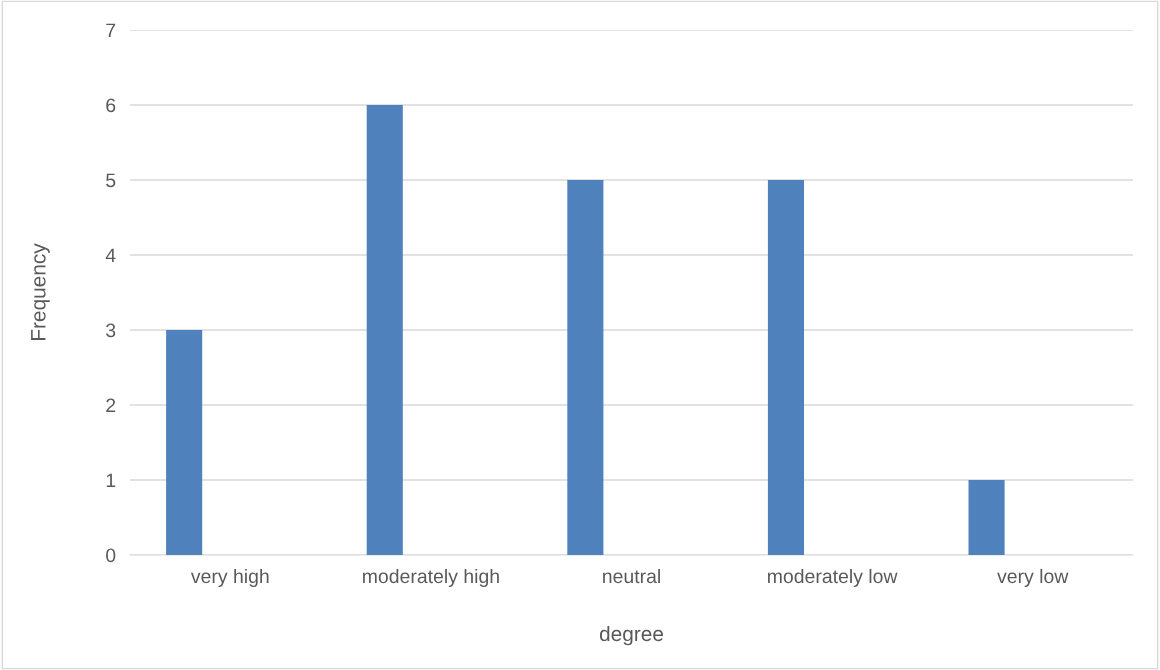 The image size is (1160, 670). Describe the element at coordinates (111, 30) in the screenshot. I see `y-tick-label: 7` at that location.